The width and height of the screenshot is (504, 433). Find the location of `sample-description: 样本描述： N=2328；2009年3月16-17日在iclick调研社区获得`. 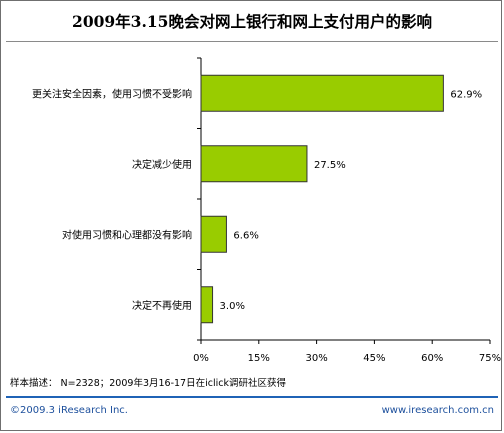

sample-description: 样本描述： N=2328；2009年3月16-17日在iclick调研社区获得 is located at coordinates (148, 383).